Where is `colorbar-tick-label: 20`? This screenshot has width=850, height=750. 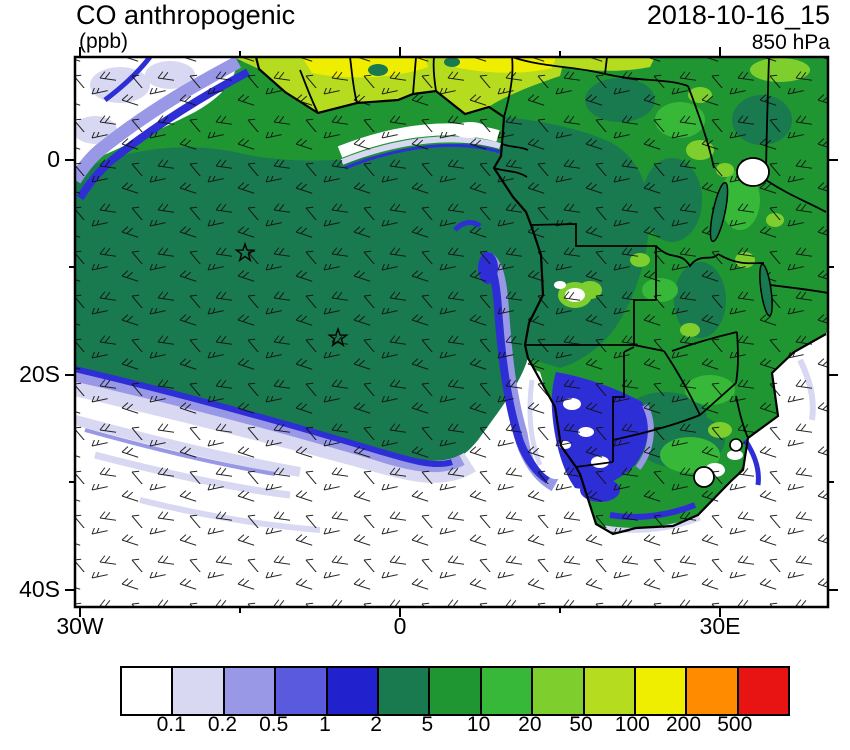
colorbar-tick-label: 20 is located at coordinates (530, 724).